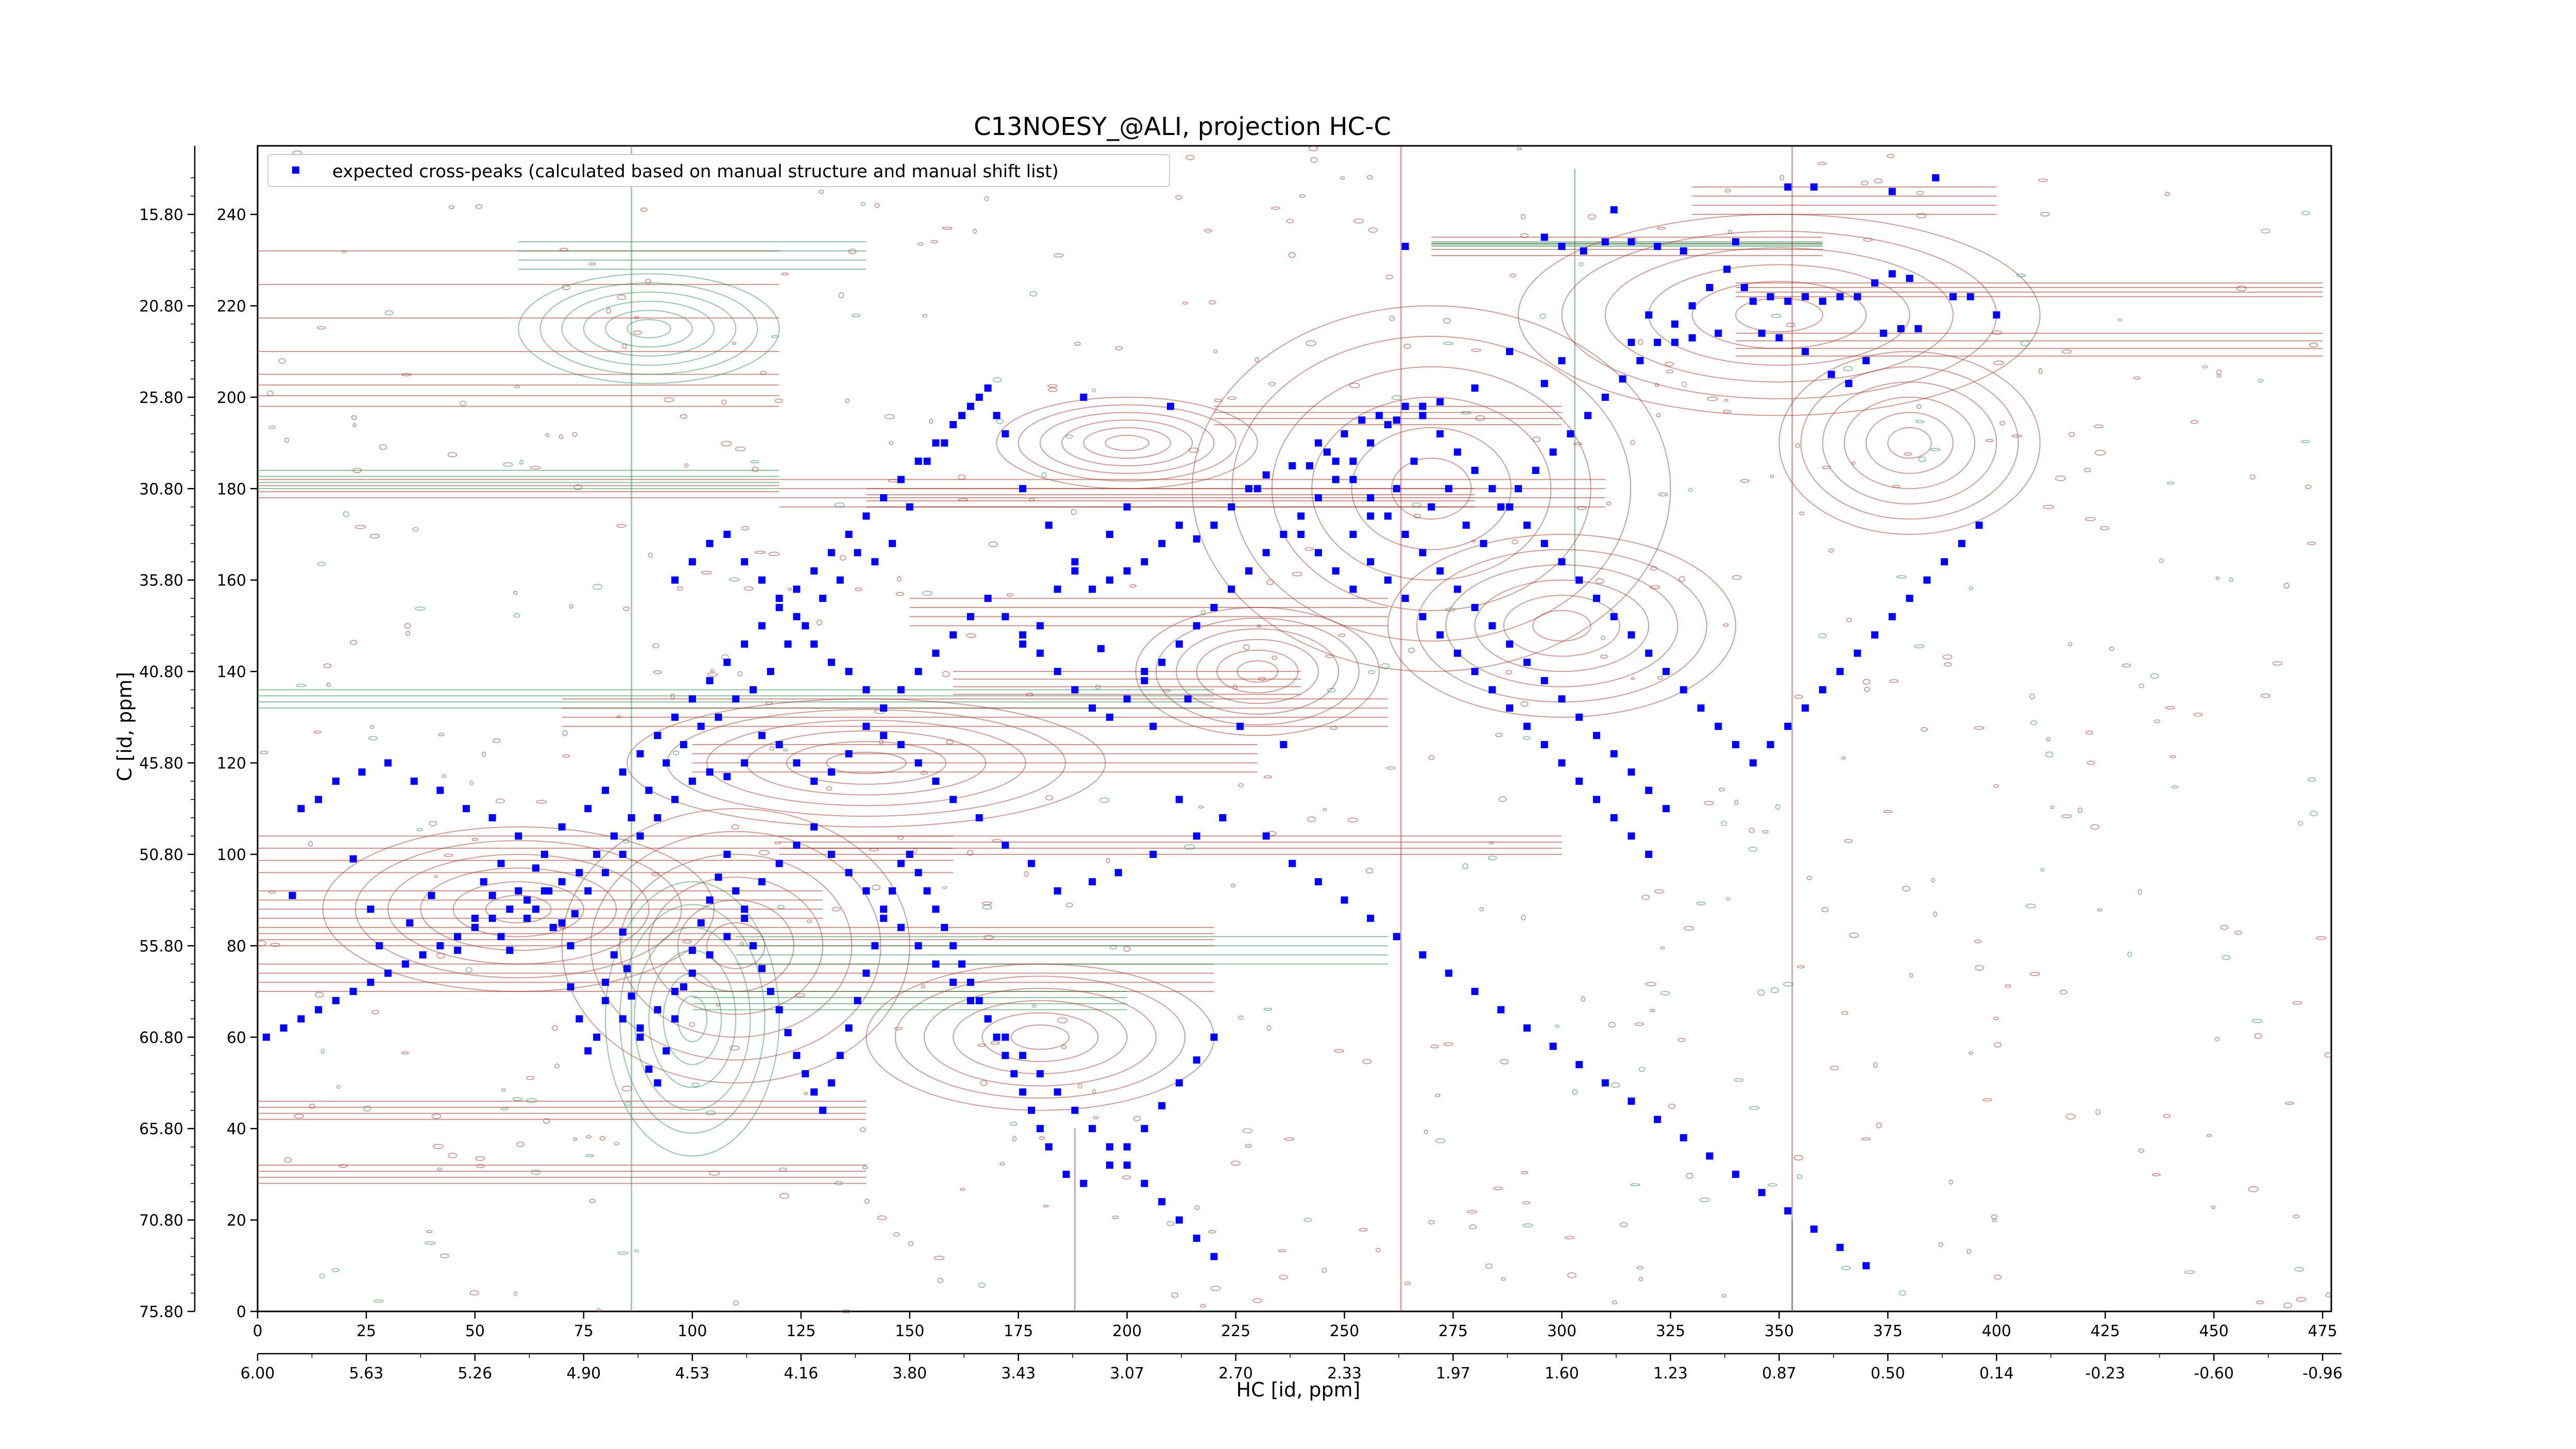 This screenshot has height=1449, width=2576. What do you see at coordinates (583, 1373) in the screenshot?
I see `x-ppm-tick-label: 4.90` at bounding box center [583, 1373].